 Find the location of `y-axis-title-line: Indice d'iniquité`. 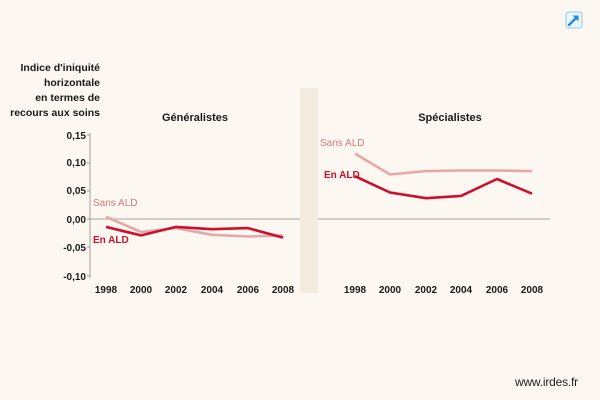

y-axis-title-line: Indice d'iniquité is located at coordinates (61, 68).